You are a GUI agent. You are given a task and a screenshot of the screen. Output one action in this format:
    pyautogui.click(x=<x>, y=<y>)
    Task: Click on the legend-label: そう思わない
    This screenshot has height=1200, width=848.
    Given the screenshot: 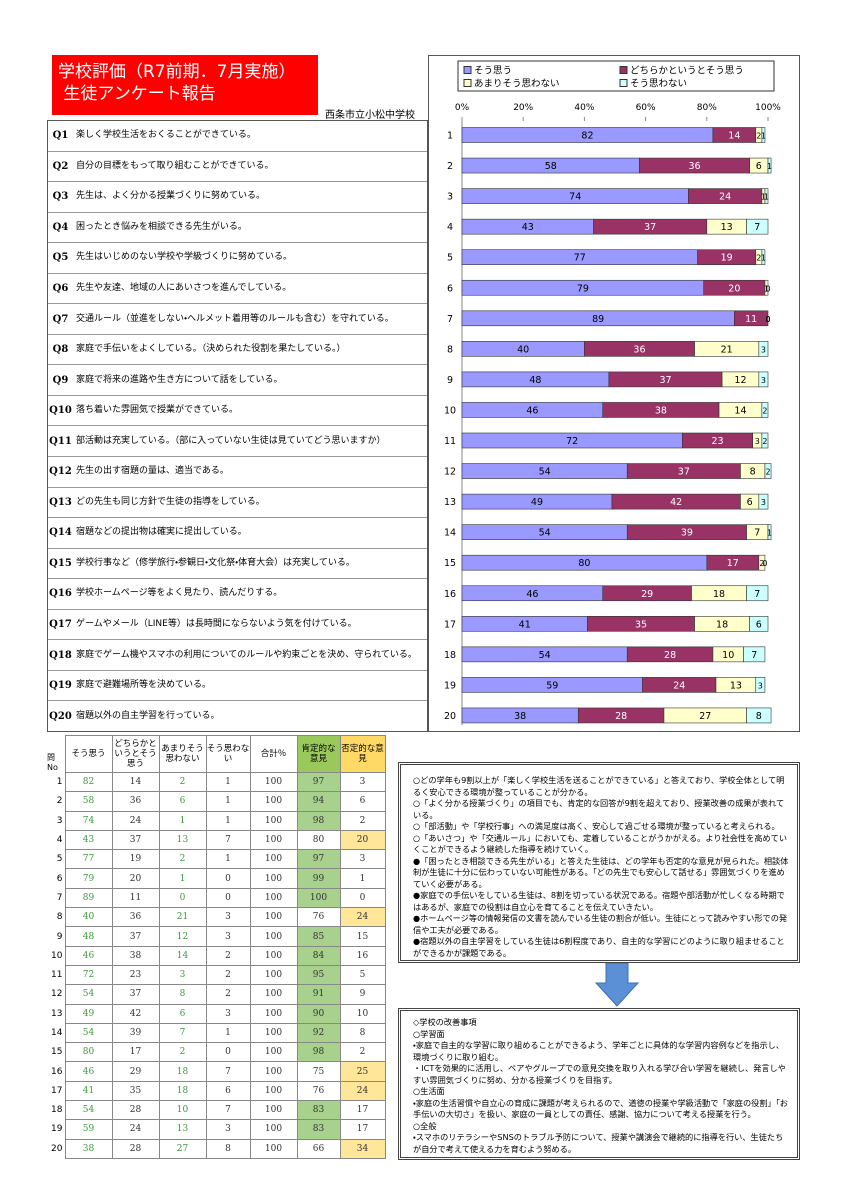 What is the action you would take?
    pyautogui.click(x=658, y=84)
    